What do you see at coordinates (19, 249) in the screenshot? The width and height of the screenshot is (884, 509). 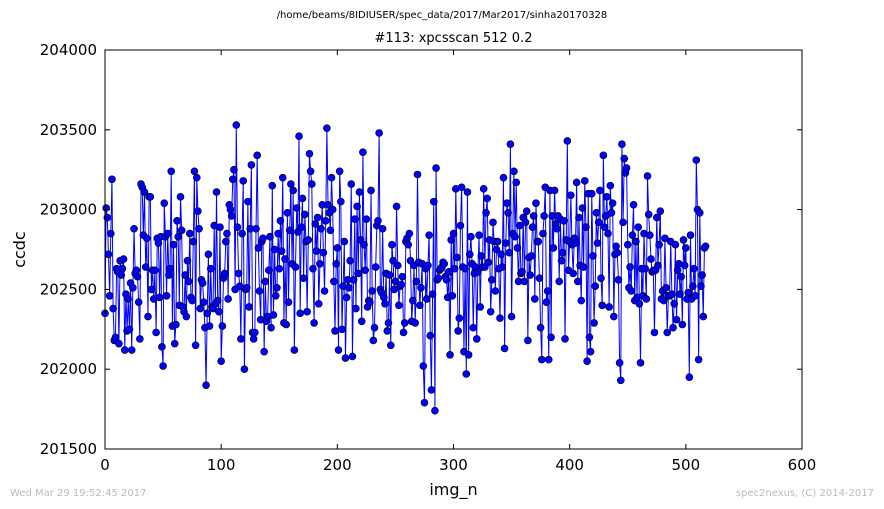 I see `y-axis-label: ccdc` at bounding box center [19, 249].